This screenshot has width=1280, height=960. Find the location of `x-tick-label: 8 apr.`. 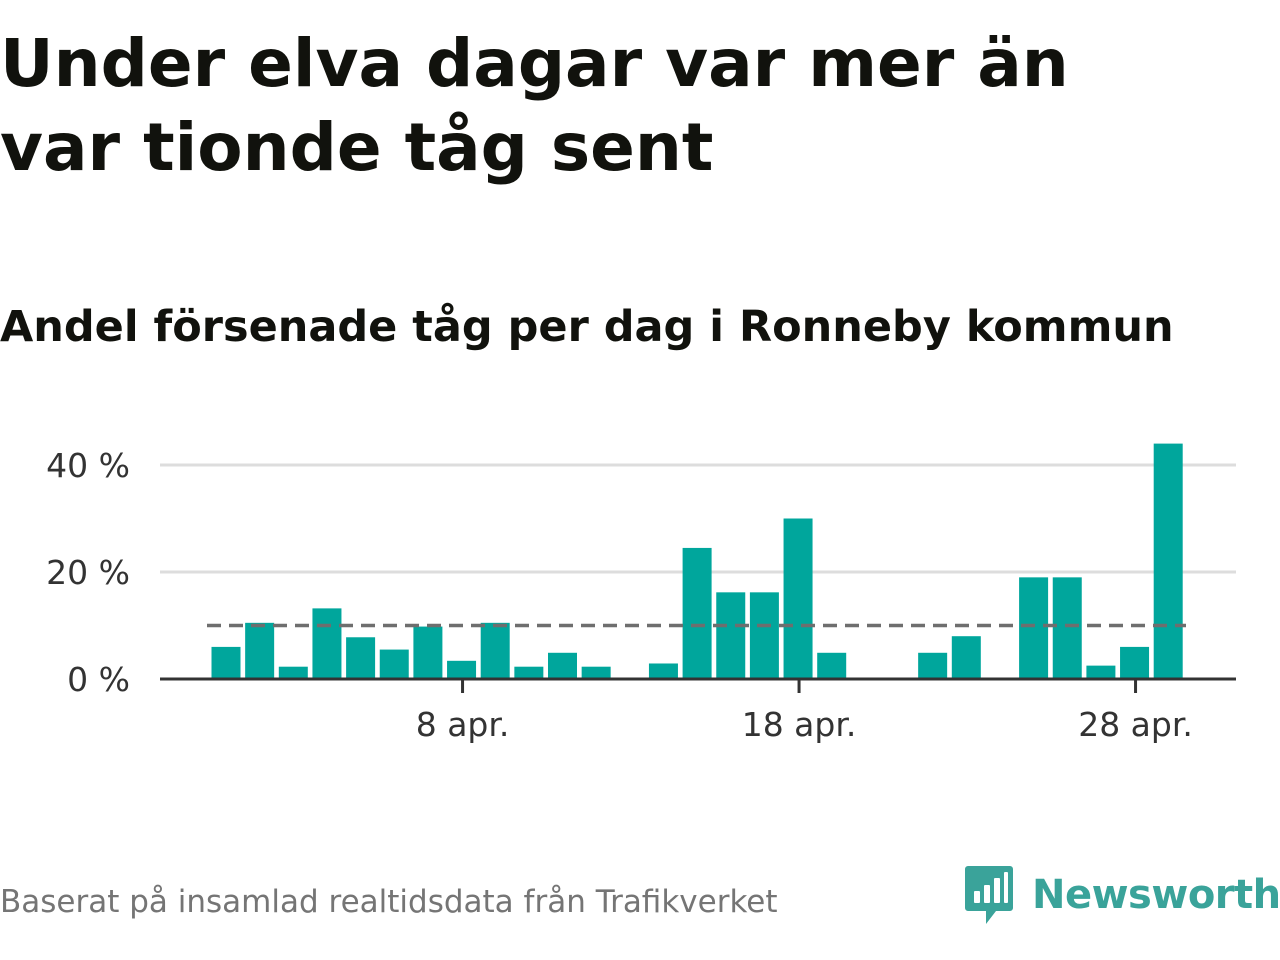

x-tick-label: 8 apr. is located at coordinates (463, 724).